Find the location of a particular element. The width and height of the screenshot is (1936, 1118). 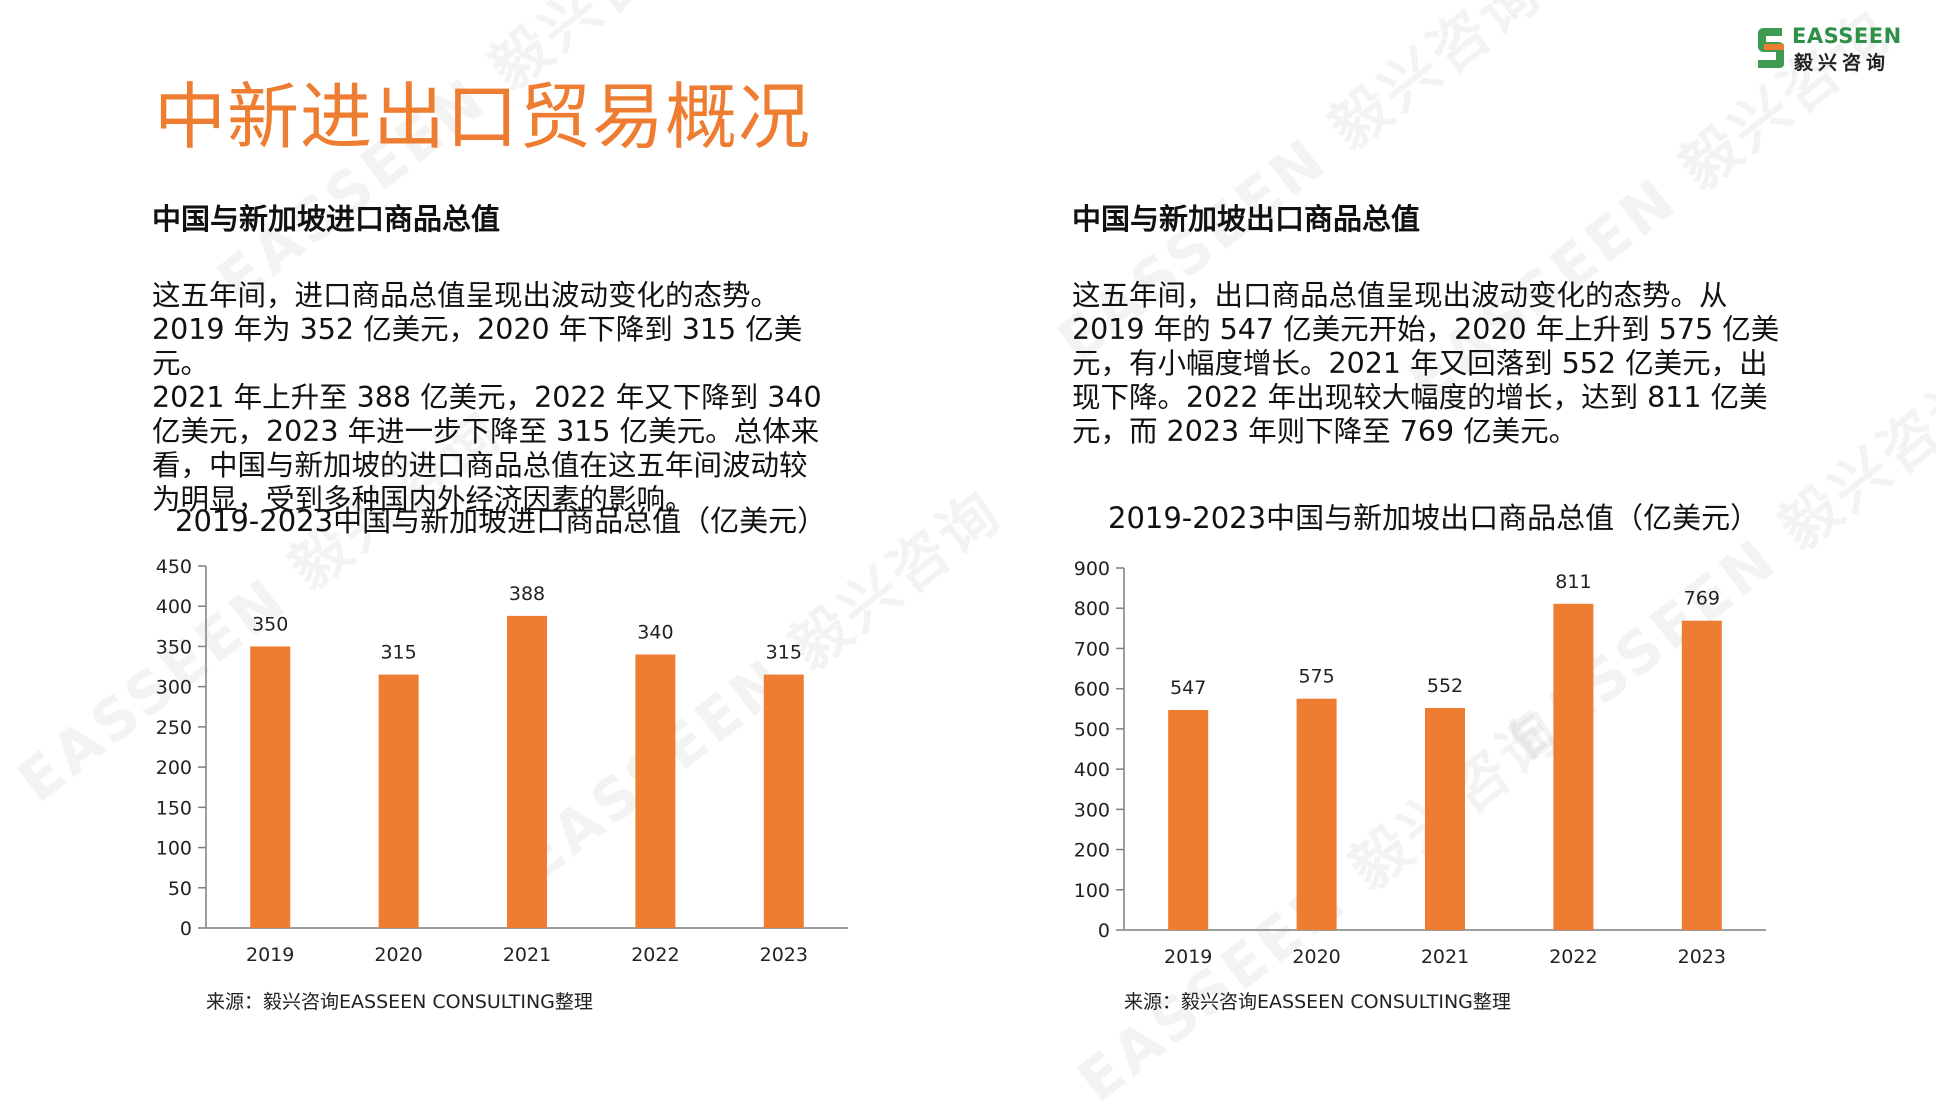

y-tick-label: 150 is located at coordinates (174, 808).